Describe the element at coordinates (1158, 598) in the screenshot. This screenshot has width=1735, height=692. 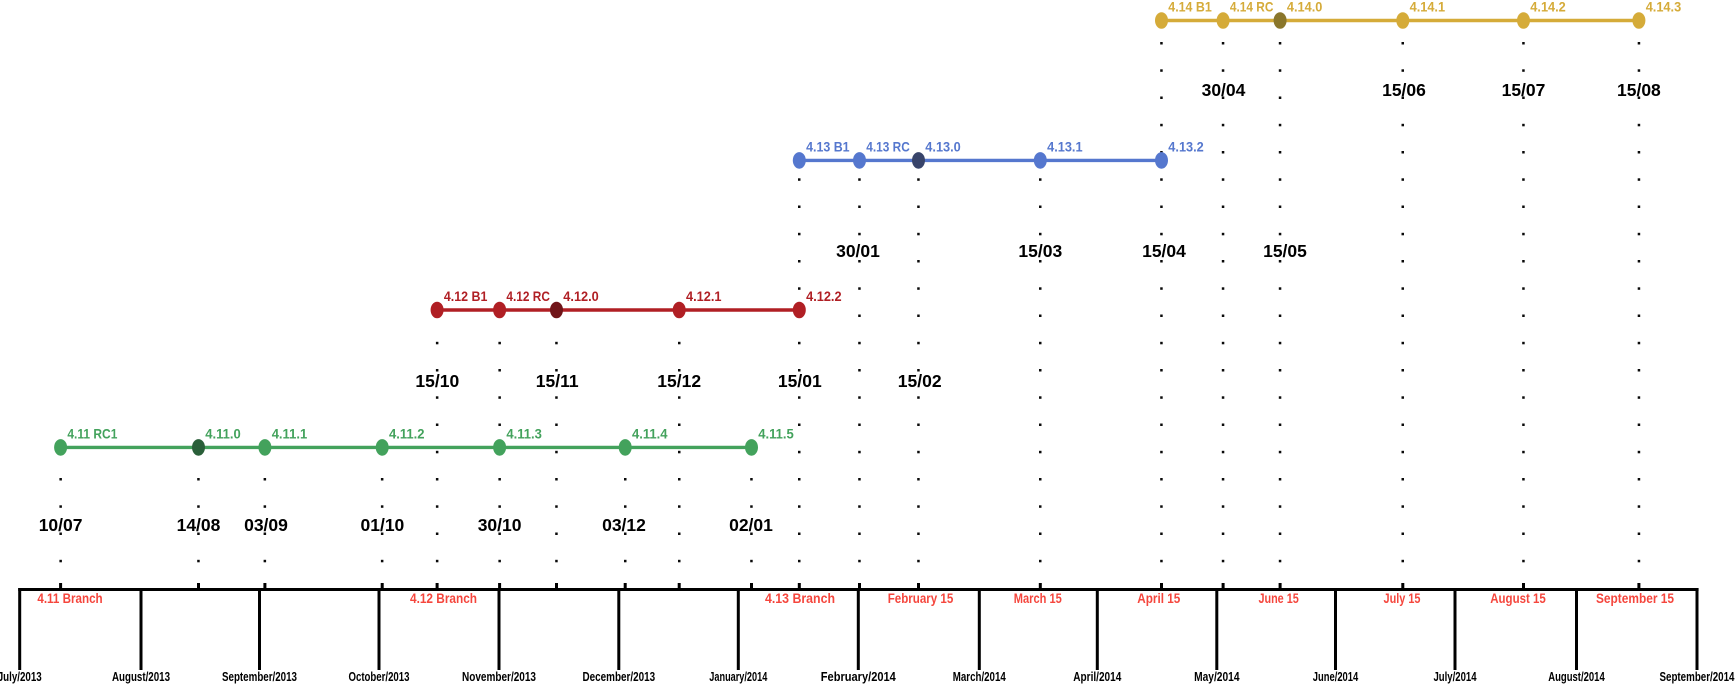
I see `svg-text: April 15` at that location.